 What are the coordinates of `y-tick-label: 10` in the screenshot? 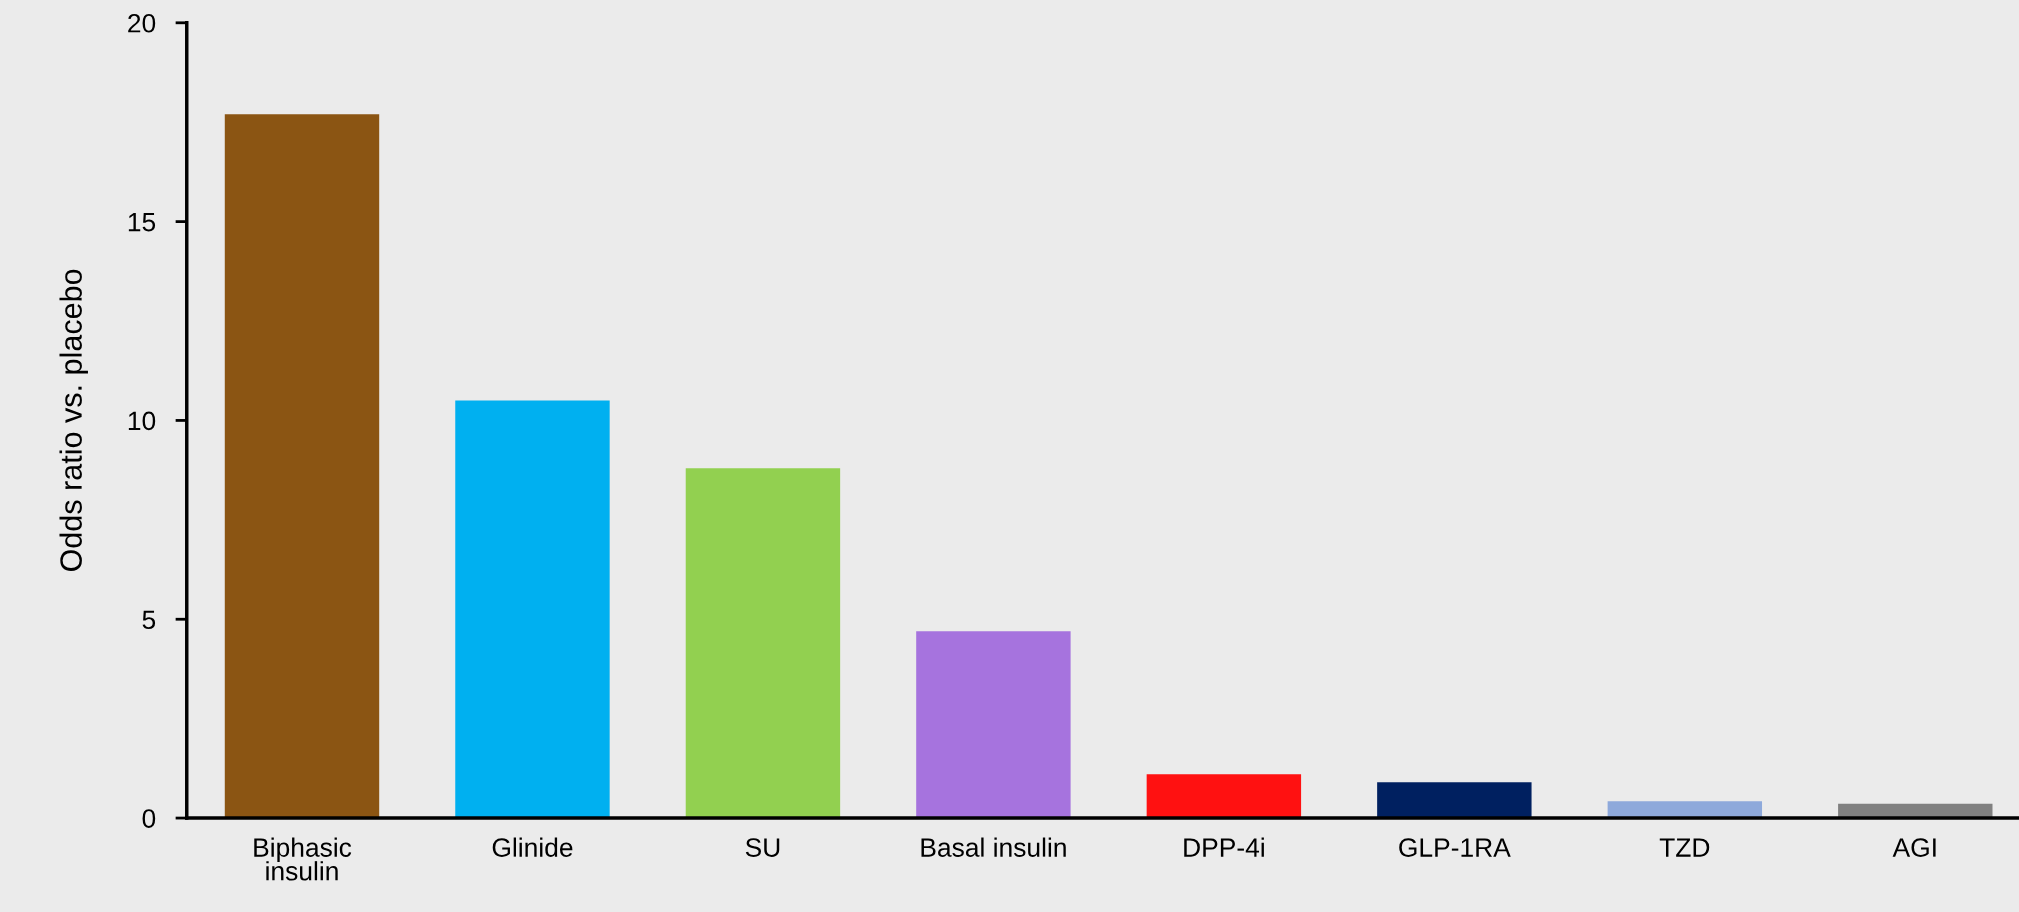 It's located at (142, 421).